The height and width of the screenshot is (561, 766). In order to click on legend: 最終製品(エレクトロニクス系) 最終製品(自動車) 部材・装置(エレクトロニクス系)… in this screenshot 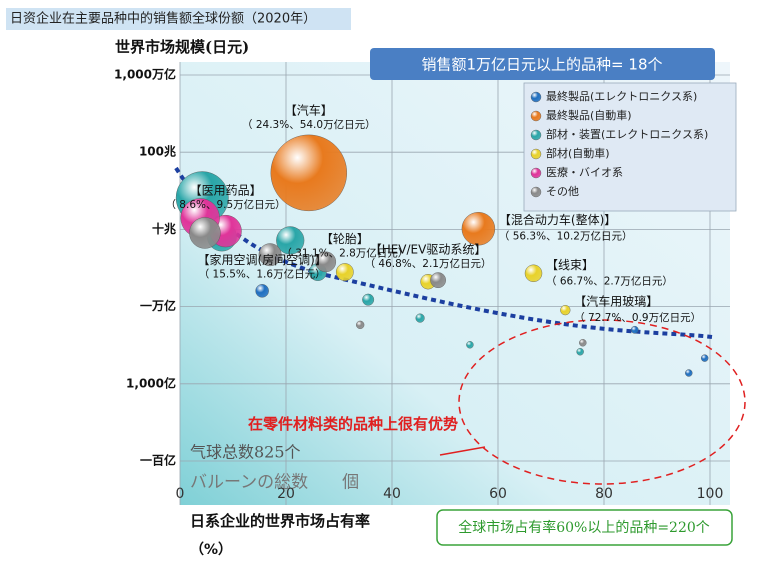, I will do `click(630, 147)`.